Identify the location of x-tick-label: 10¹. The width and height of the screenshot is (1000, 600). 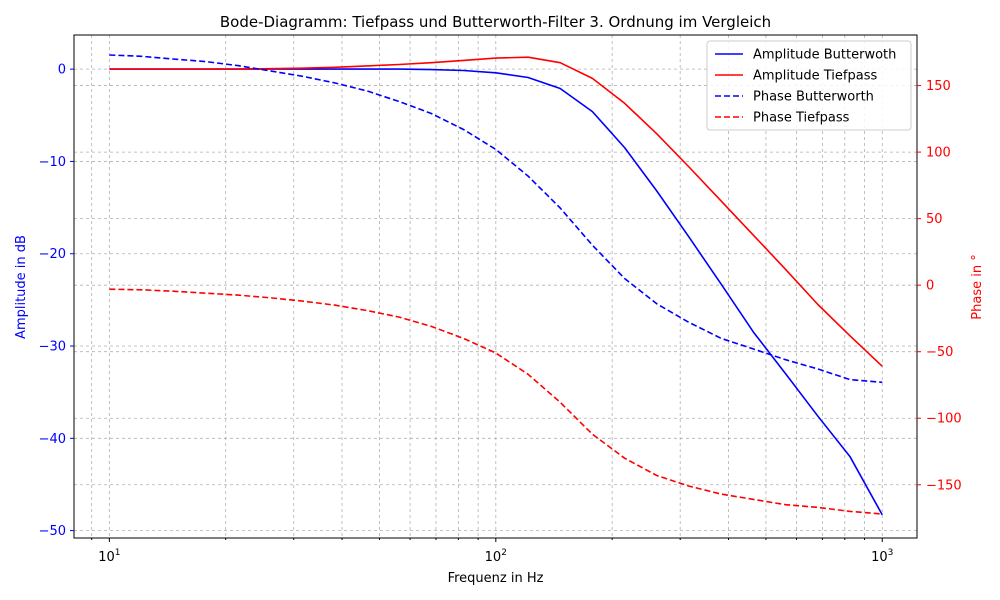
(109, 556).